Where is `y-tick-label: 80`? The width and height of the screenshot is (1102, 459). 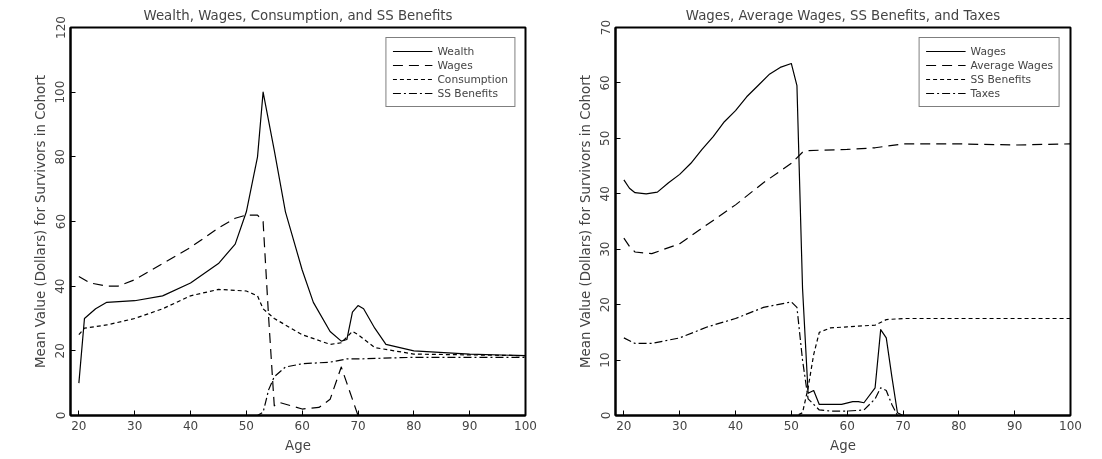 y-tick-label: 80 is located at coordinates (60, 157).